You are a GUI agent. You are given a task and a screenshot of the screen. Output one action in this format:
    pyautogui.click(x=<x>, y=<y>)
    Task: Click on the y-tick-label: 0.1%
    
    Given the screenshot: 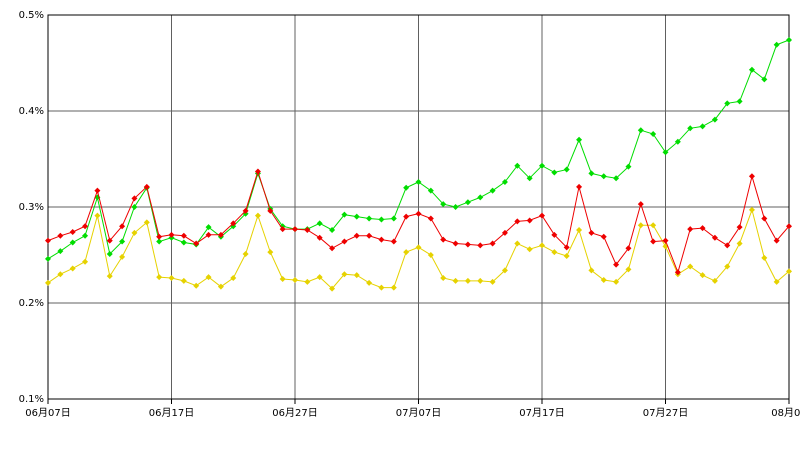 What is the action you would take?
    pyautogui.click(x=31, y=399)
    